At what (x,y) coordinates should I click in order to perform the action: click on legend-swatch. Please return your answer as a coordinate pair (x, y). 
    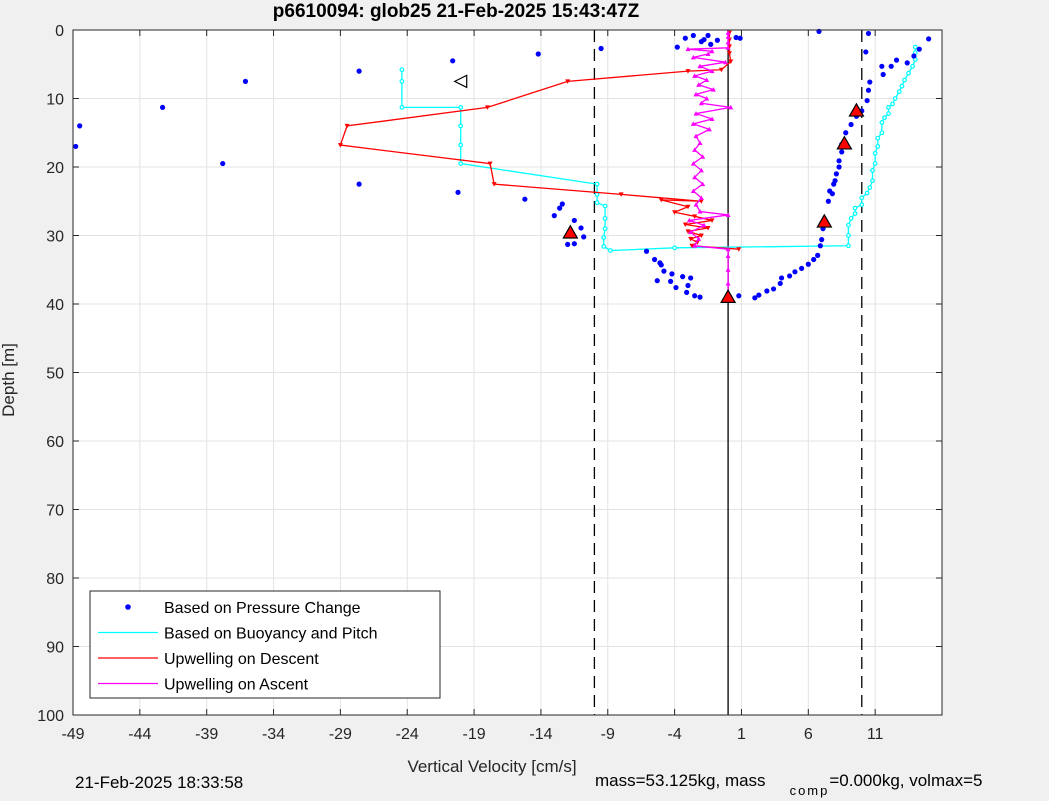
    Looking at the image, I should click on (128, 607).